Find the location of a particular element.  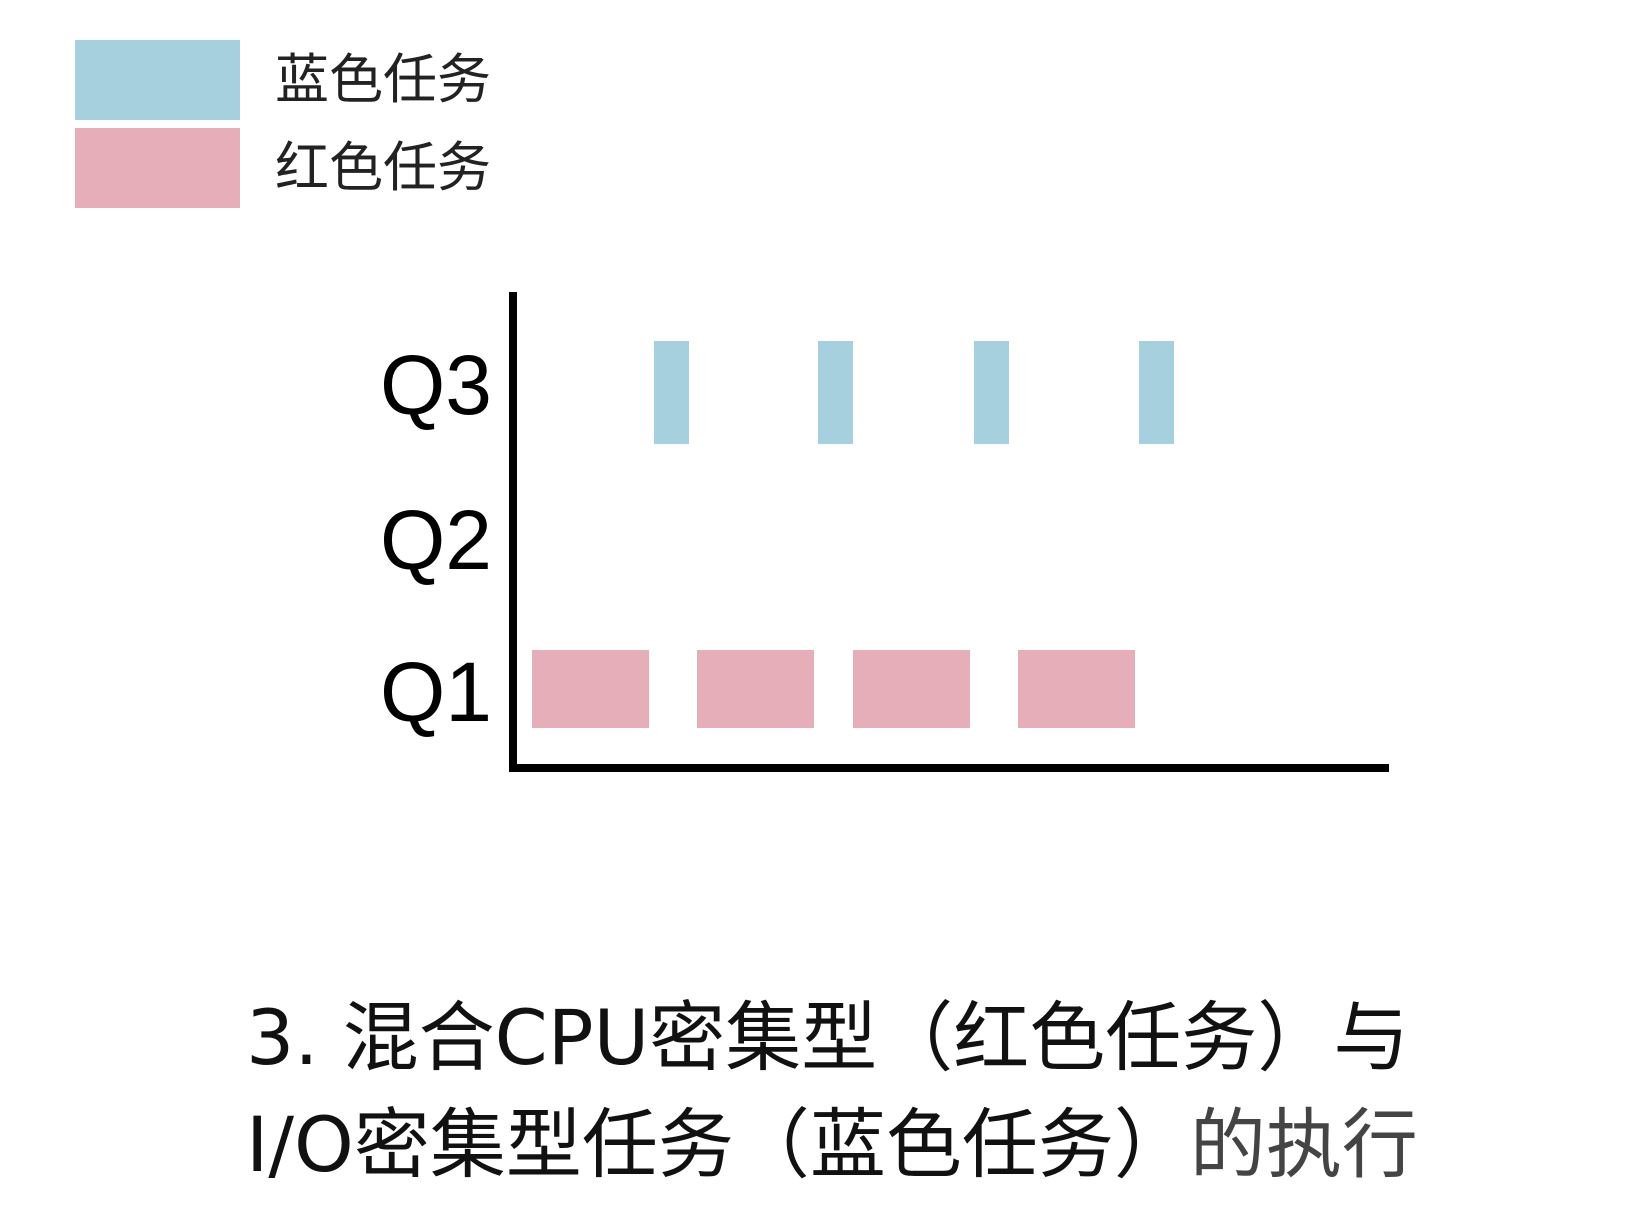

caption-line-2-main: I/O密集型任务（蓝色任务） is located at coordinates (718, 1144).